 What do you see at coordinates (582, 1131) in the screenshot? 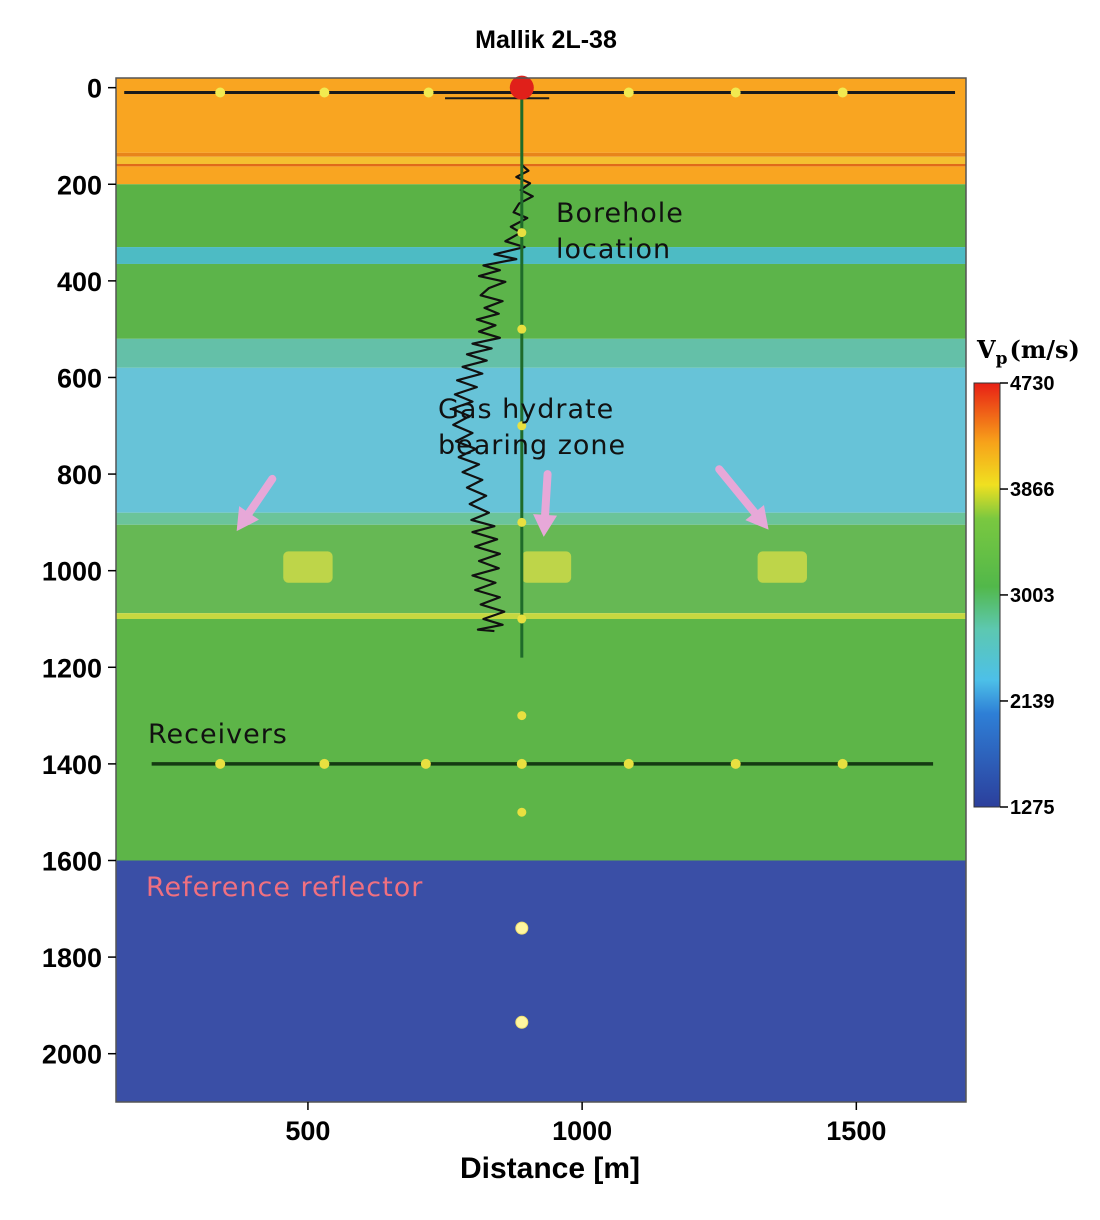
I see `x-tick-label-1: 1000` at bounding box center [582, 1131].